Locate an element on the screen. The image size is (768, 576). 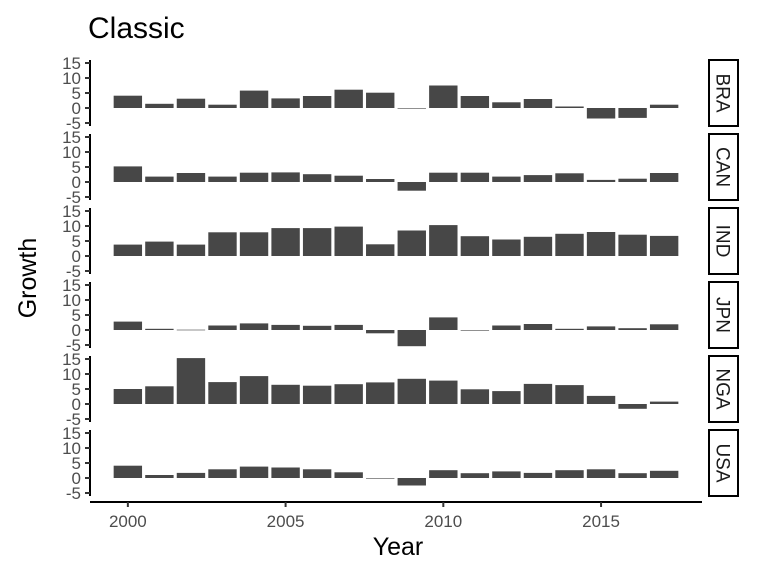
bar-jpn-2016 is located at coordinates (632, 329).